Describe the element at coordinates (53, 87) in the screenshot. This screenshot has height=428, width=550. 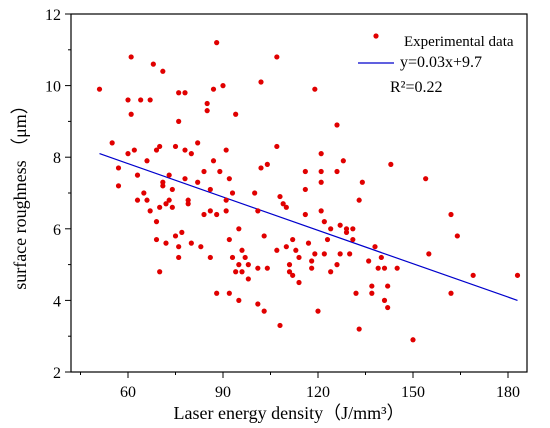
I see `y-tick-label: 10` at that location.